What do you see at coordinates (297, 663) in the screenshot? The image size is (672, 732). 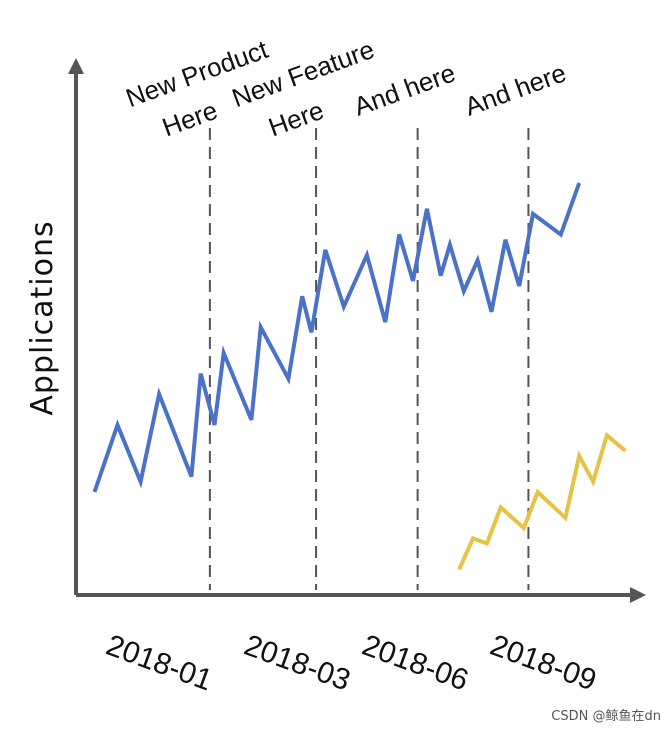 I see `x-tick-label-2: 2018-03` at bounding box center [297, 663].